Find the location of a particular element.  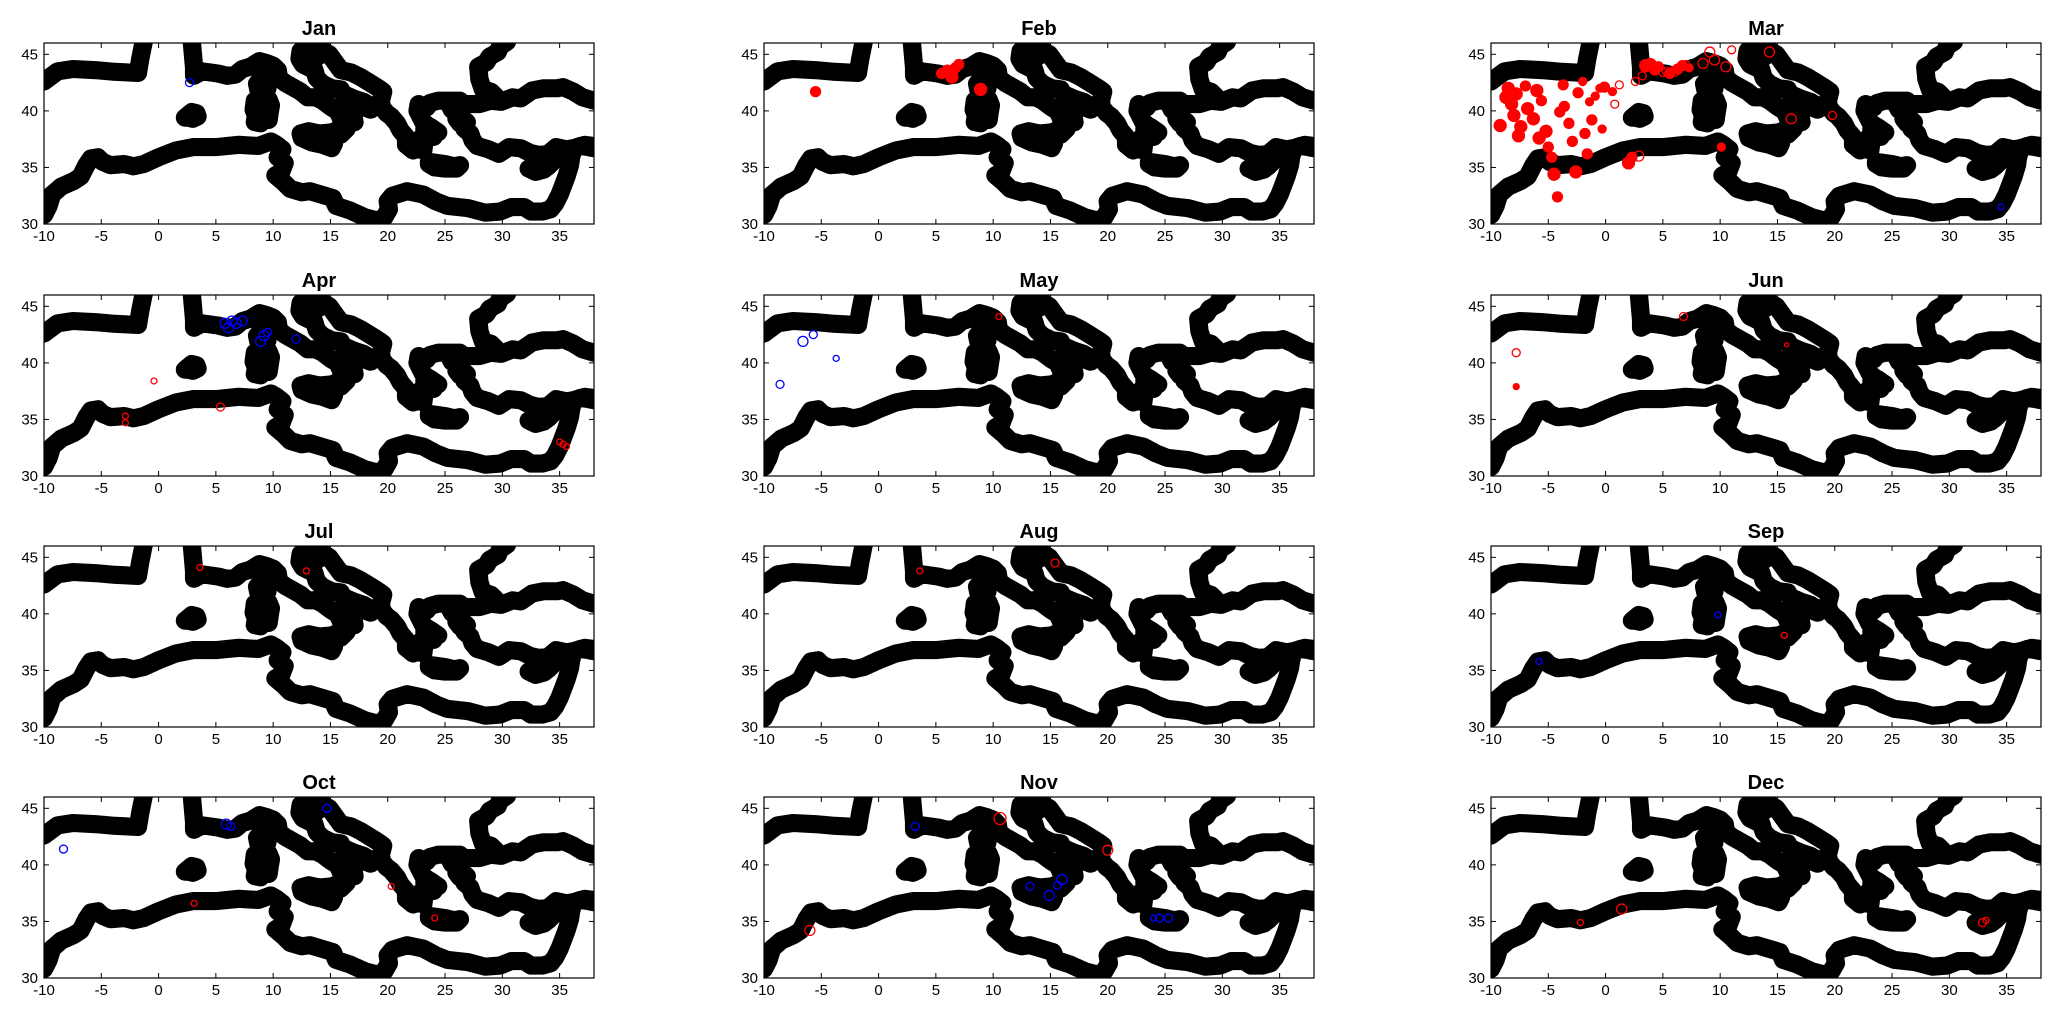

map-panel-oct: Oct -10 -5 0 5 10 15 20 25 30 35 30 35 40 45 is located at coordinates (308, 885).